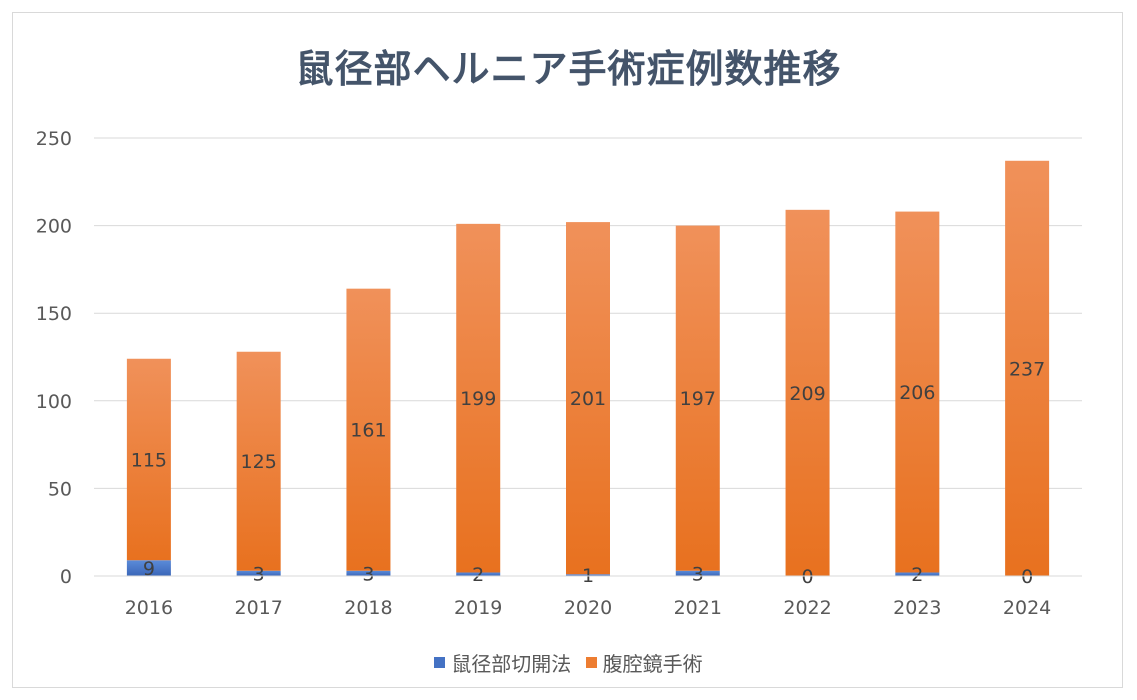 The width and height of the screenshot is (1137, 700). I want to click on data-label-laparoscopic: 125, so click(259, 462).